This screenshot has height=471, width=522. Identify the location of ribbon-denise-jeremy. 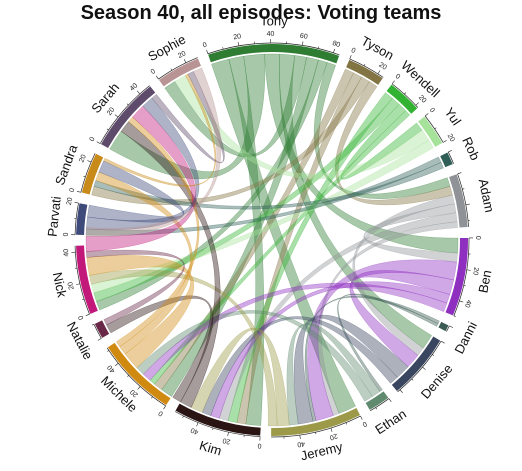
(351, 369).